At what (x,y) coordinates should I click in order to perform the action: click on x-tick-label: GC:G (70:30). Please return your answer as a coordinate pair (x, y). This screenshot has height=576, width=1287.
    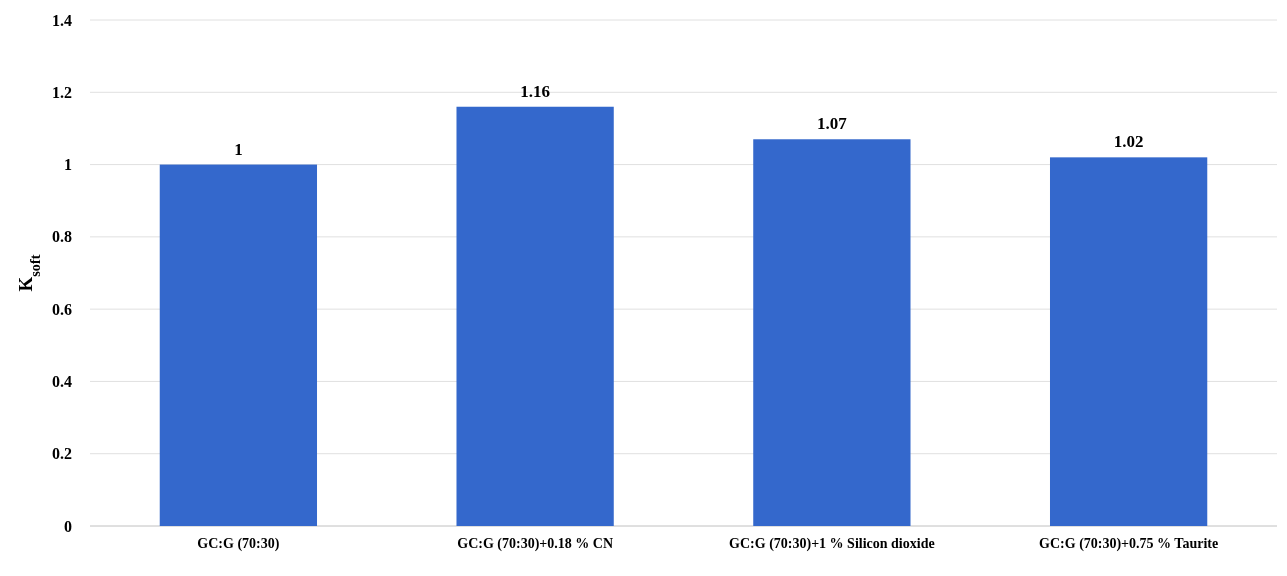
    Looking at the image, I should click on (238, 544).